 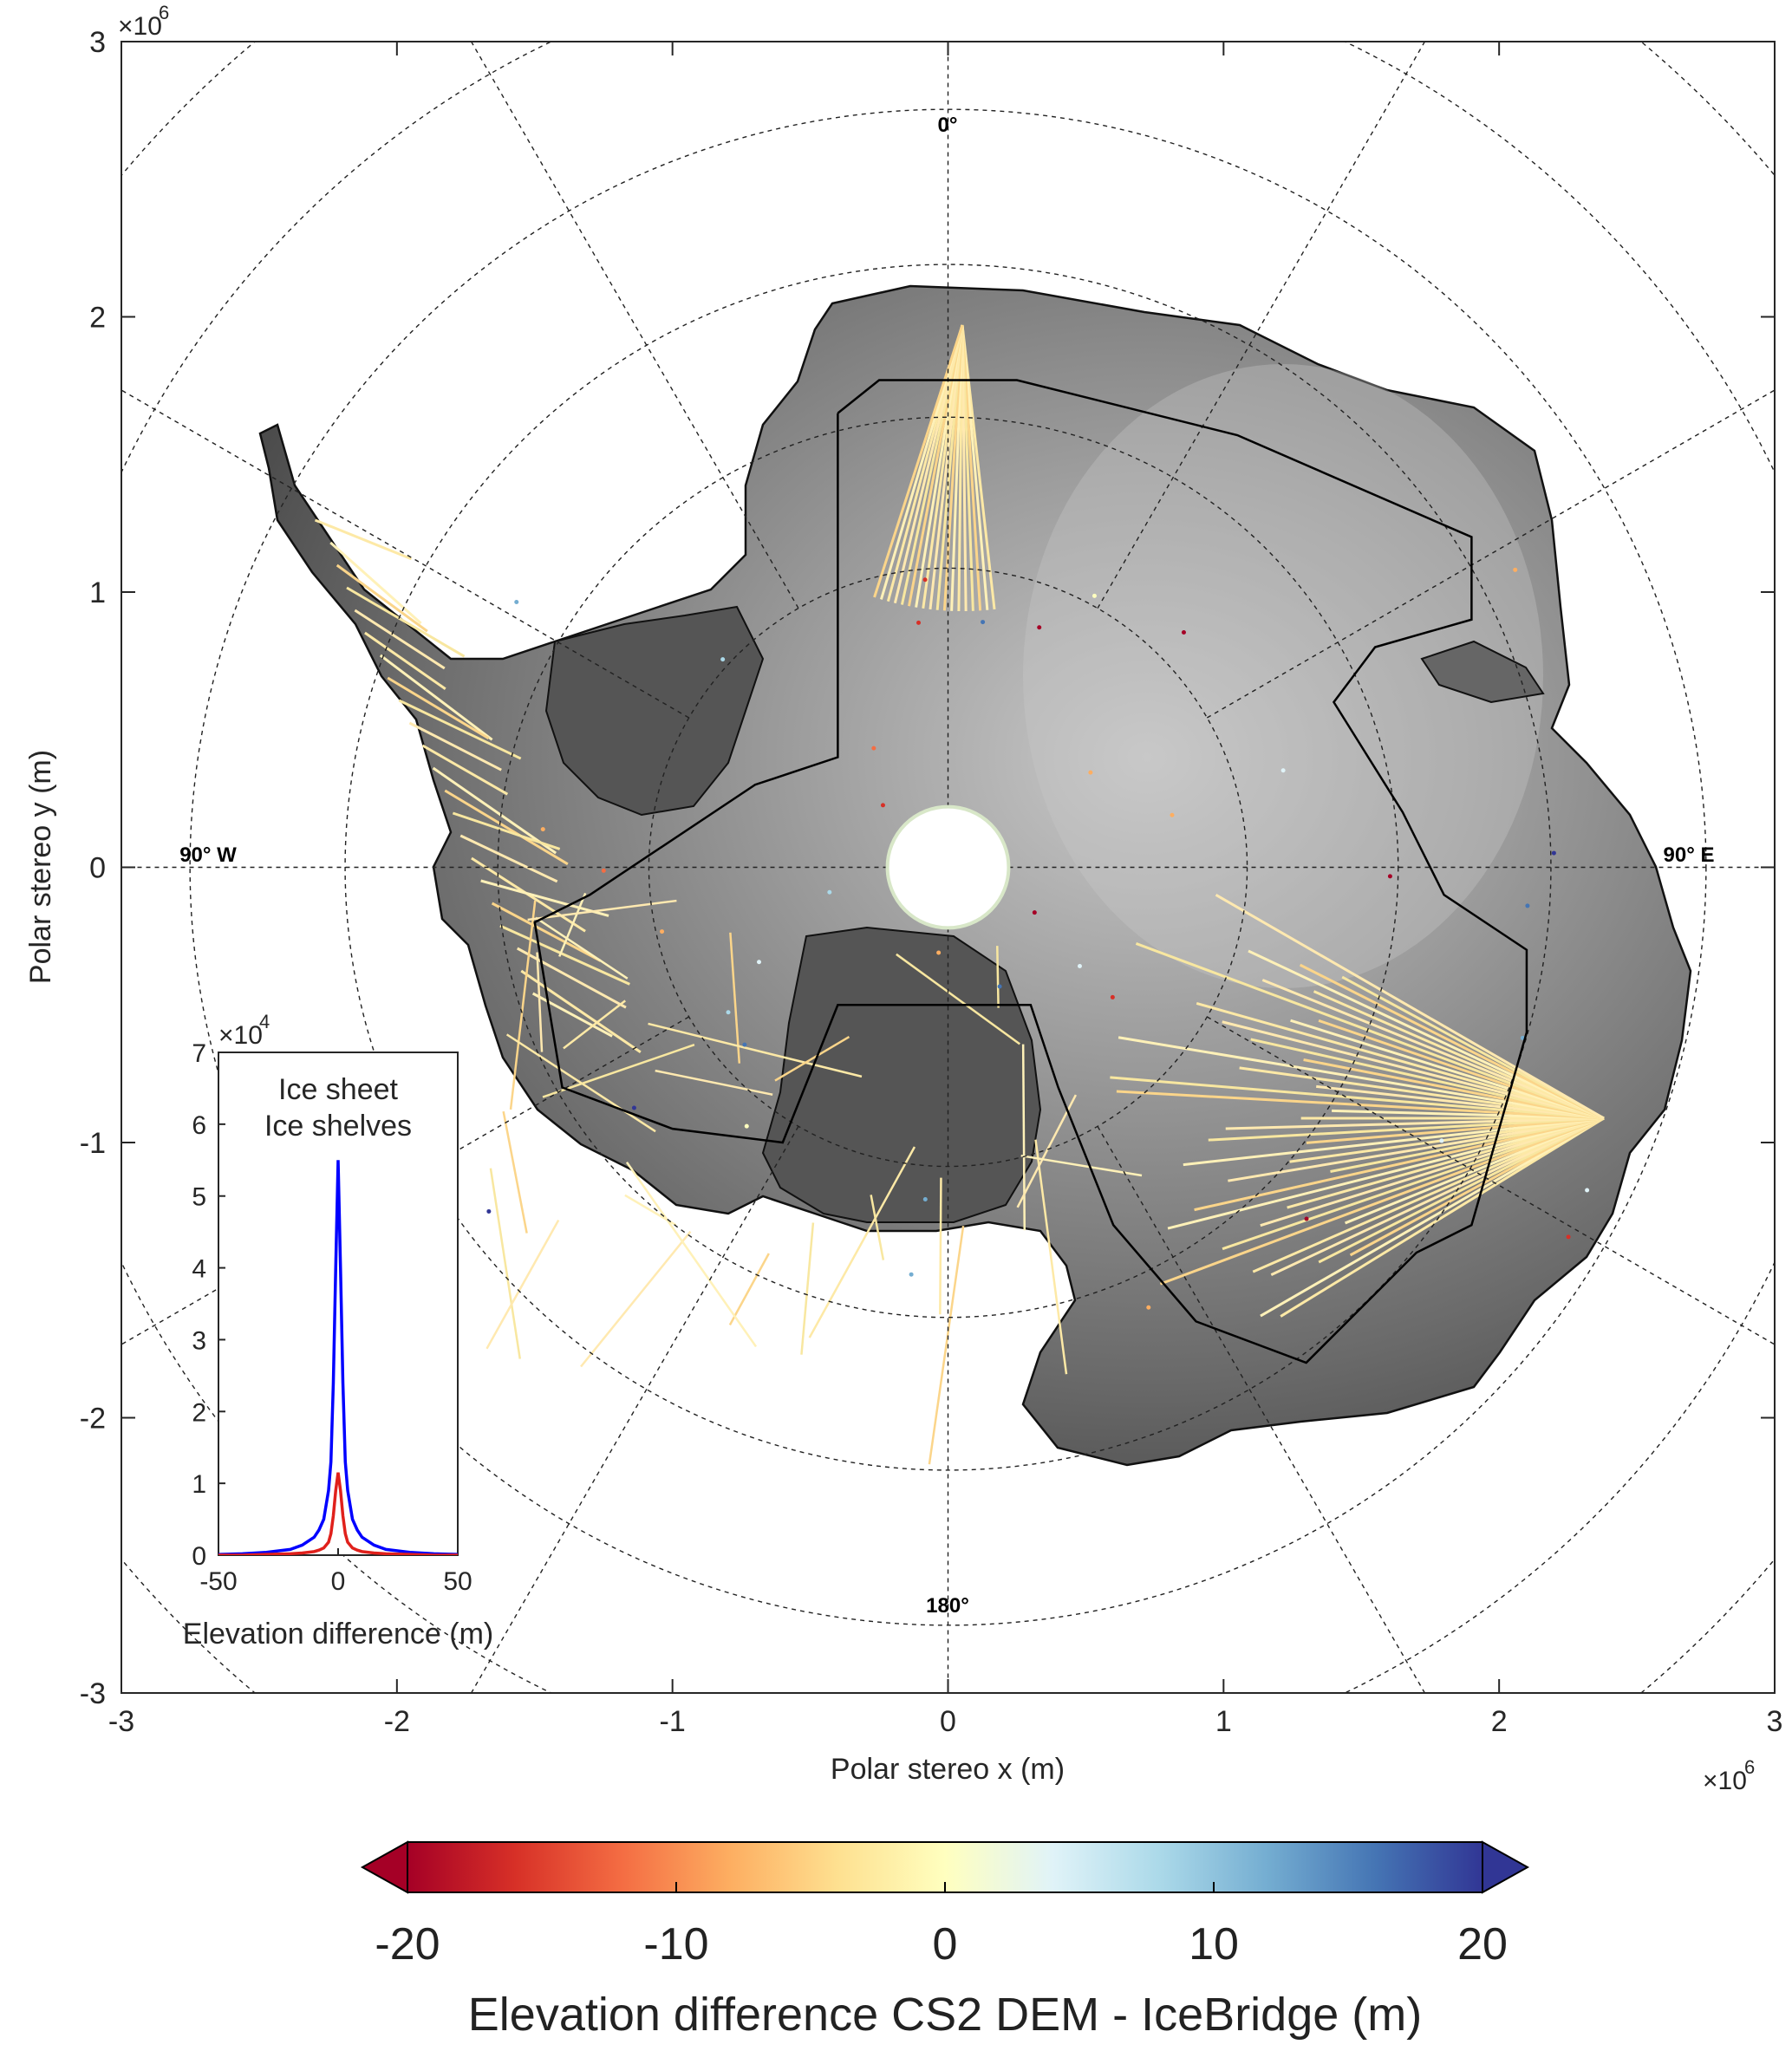 What do you see at coordinates (901, 1074) in the screenshot?
I see `ross-ice-shelf` at bounding box center [901, 1074].